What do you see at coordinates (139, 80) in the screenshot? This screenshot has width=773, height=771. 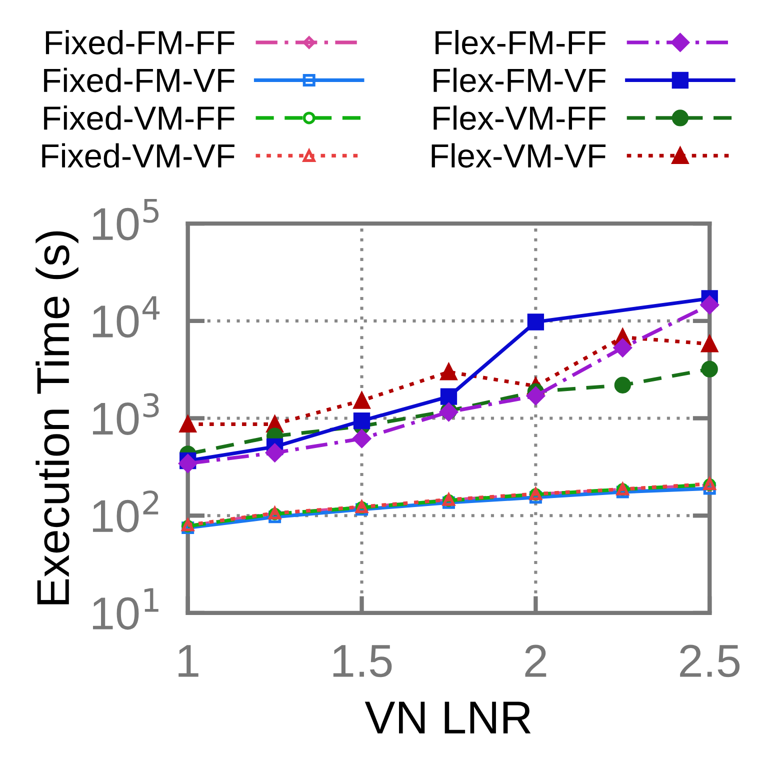 I see `legend-label: Fixed-FM-VF` at bounding box center [139, 80].